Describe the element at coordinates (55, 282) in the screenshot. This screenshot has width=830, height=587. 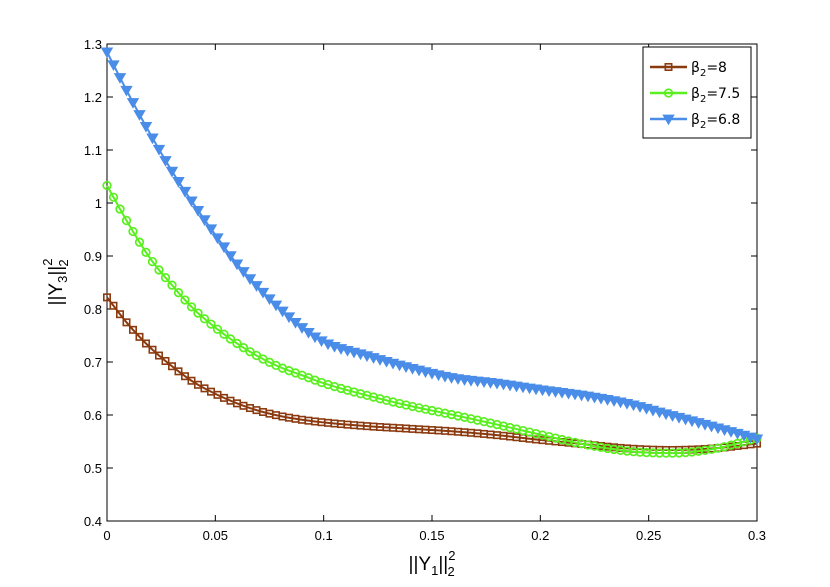
I see `y-axis-label: ||Y3||22` at that location.